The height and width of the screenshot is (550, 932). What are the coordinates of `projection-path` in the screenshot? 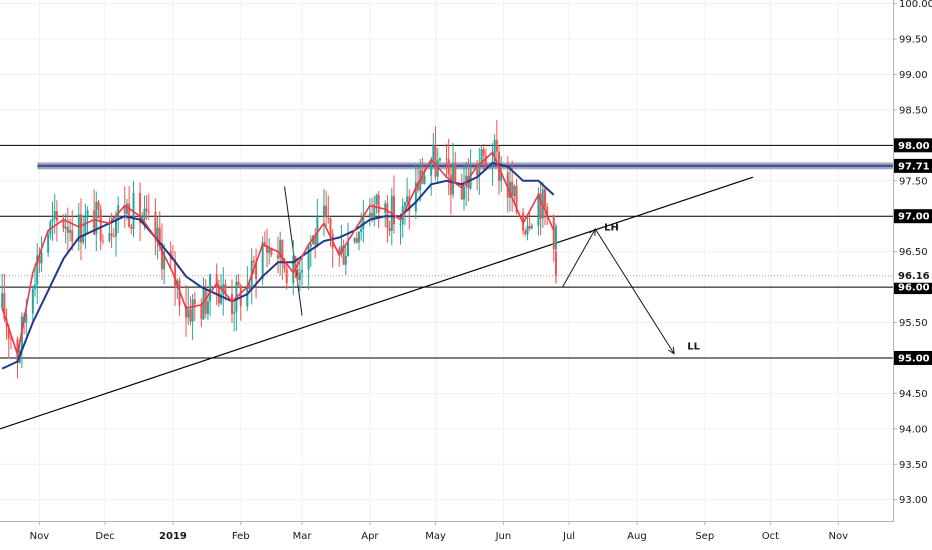 It's located at (618, 291).